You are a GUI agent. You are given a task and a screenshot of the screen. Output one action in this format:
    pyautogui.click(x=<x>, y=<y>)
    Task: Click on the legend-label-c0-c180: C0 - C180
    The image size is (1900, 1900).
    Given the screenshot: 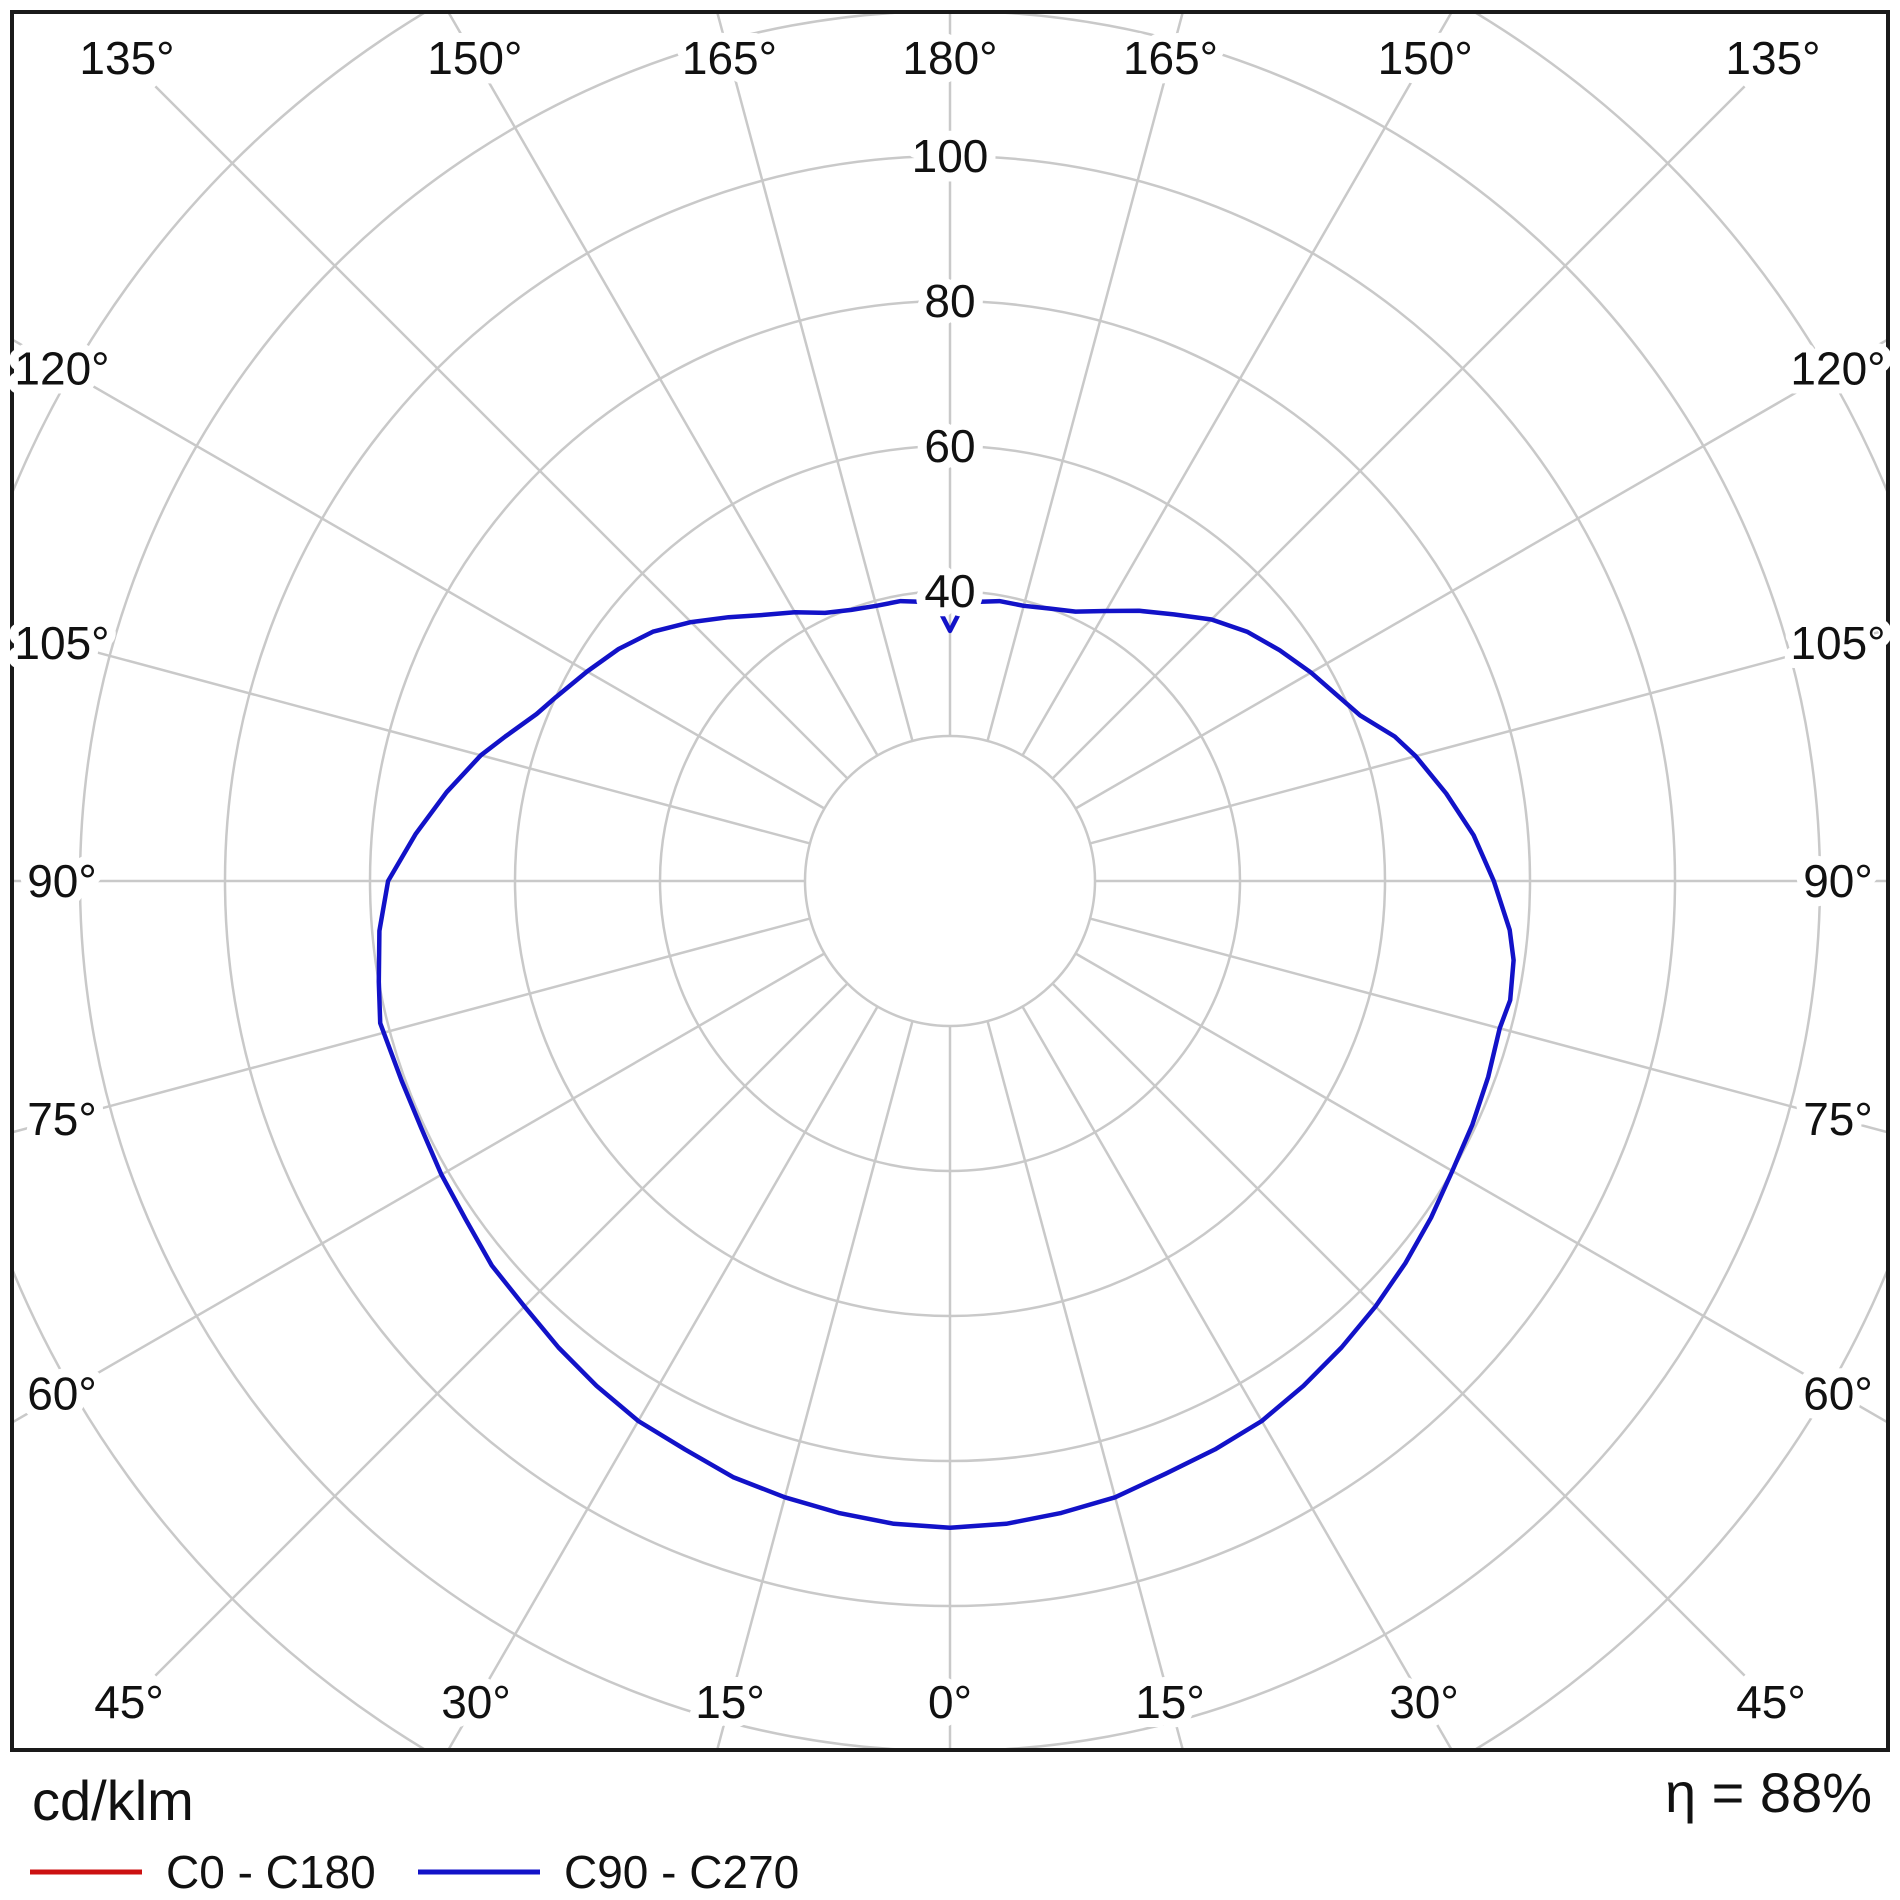 What is the action you would take?
    pyautogui.click(x=271, y=1872)
    